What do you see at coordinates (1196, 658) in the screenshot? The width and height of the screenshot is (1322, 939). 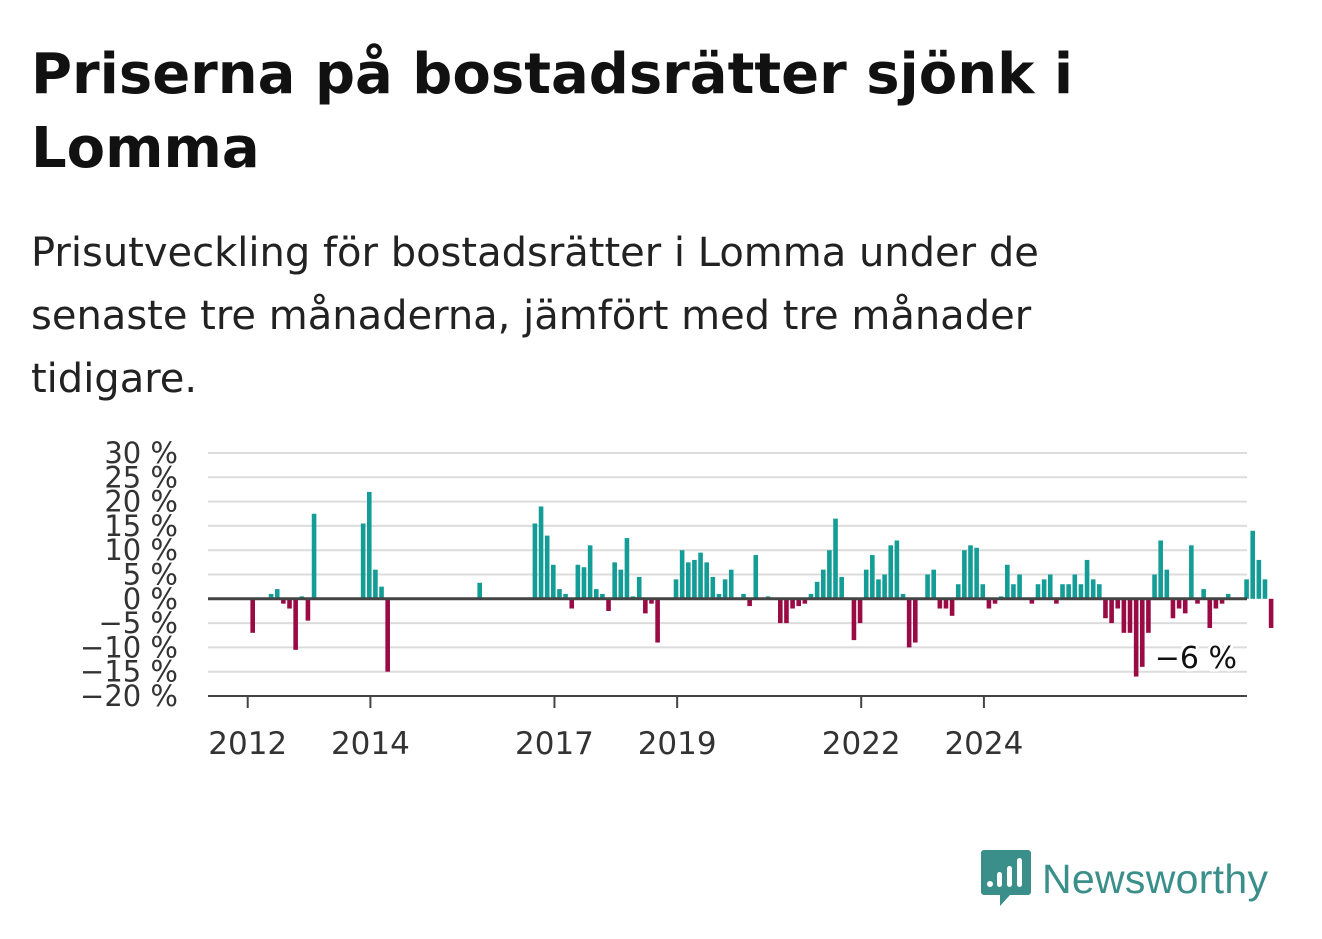 I see `last-value-label: −6 %` at bounding box center [1196, 658].